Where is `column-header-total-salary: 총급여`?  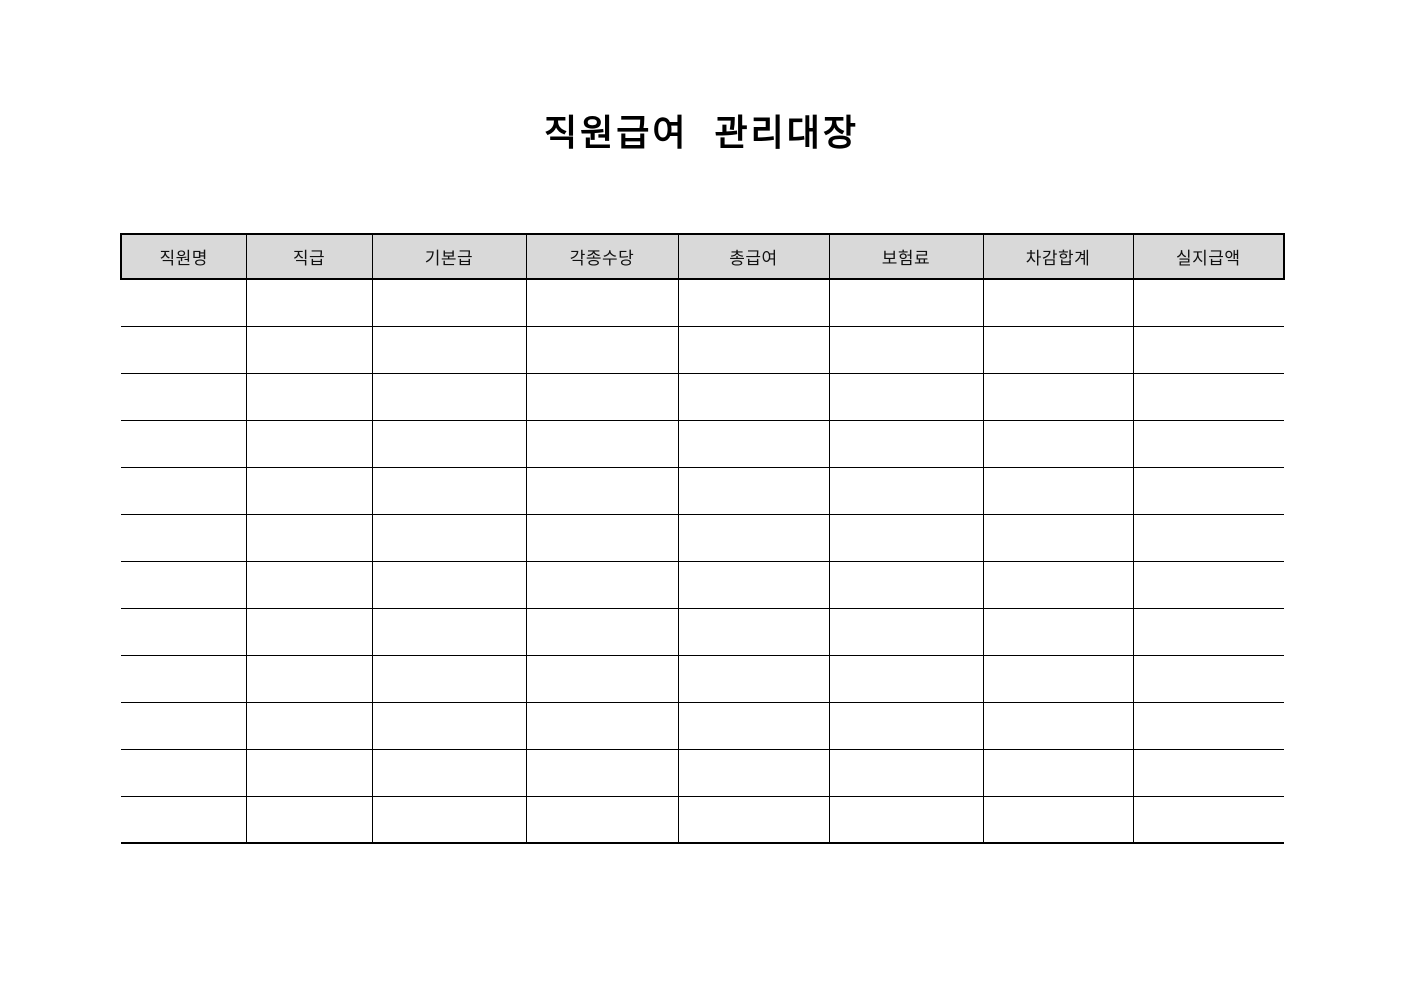
column-header-total-salary: 총급여 is located at coordinates (753, 256).